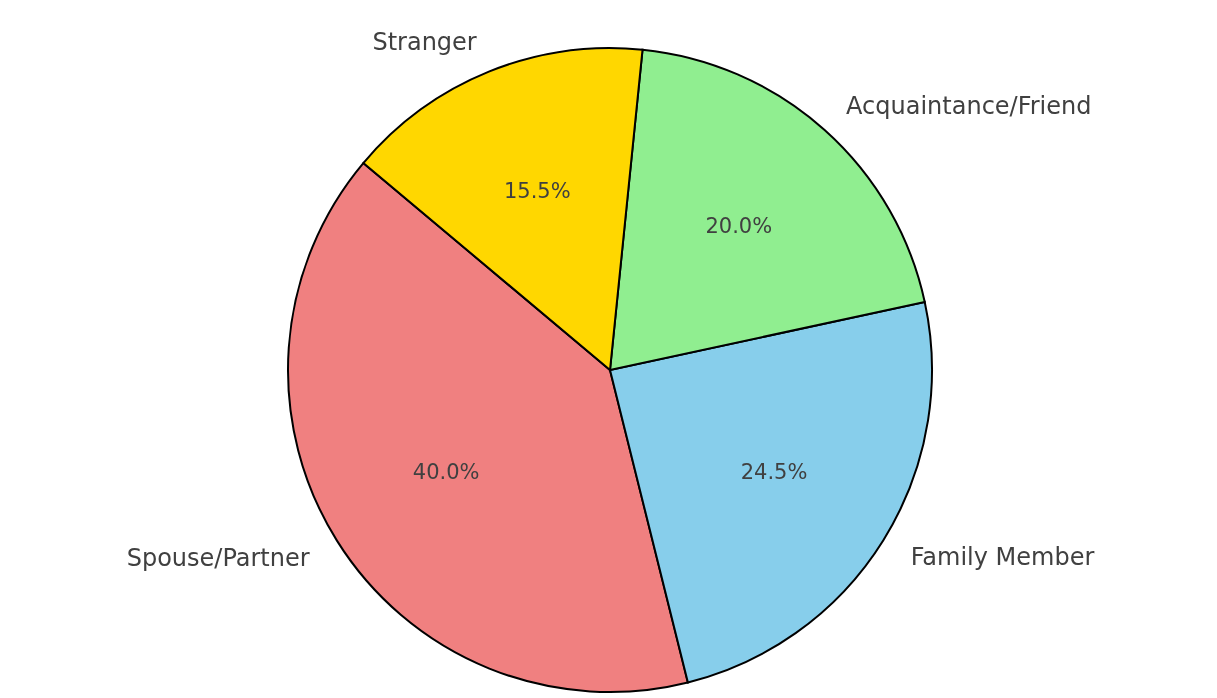 Image resolution: width=1217 pixels, height=698 pixels. Describe the element at coordinates (739, 225) in the screenshot. I see `data-label: 20.0%` at that location.